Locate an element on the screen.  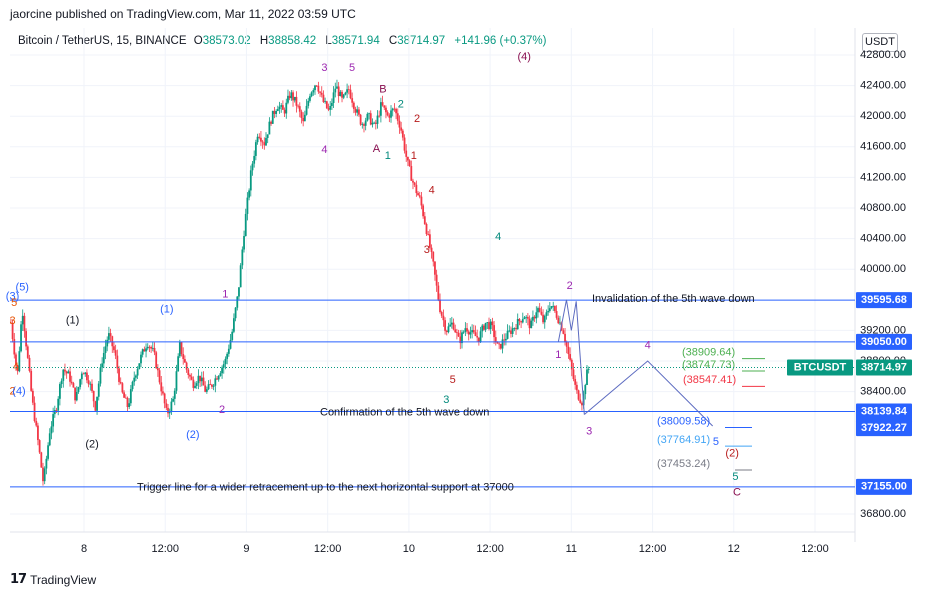
symbol-name: Bitcoin / TetherUS, 15, BINANCE is located at coordinates (102, 41).